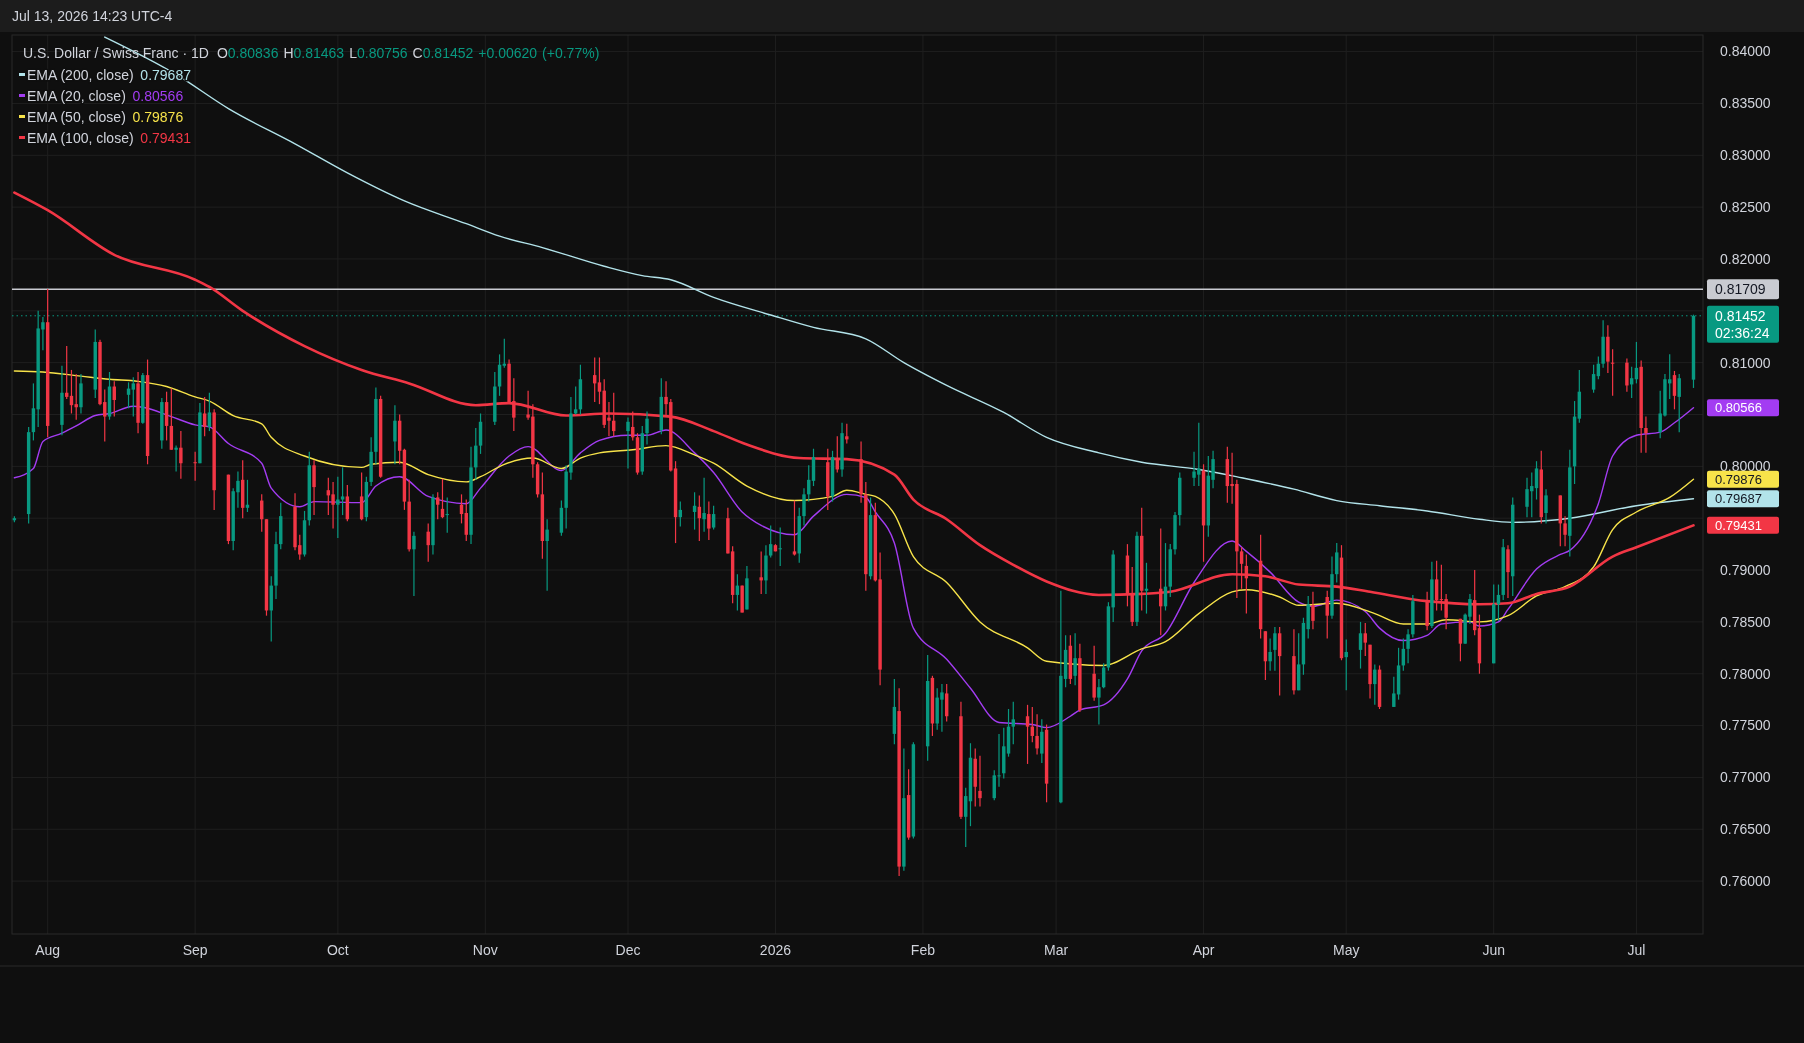 The height and width of the screenshot is (1043, 1804). I want to click on y-tick-label: 0.77500, so click(1745, 725).